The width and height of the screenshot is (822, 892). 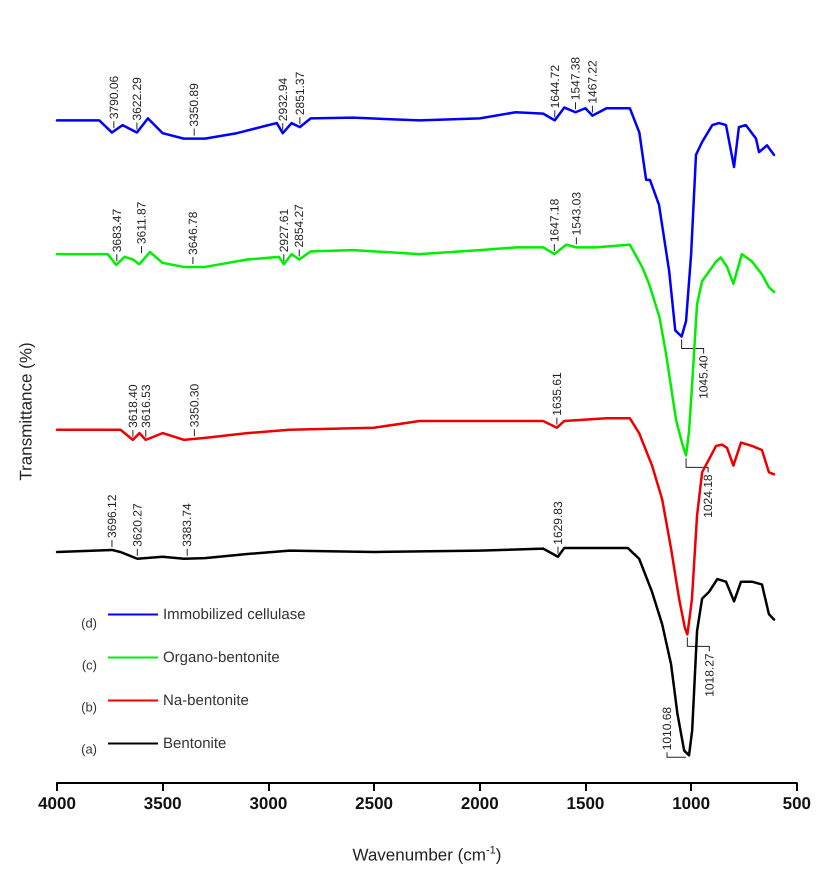 I want to click on annotation: 2932.94, so click(x=283, y=100).